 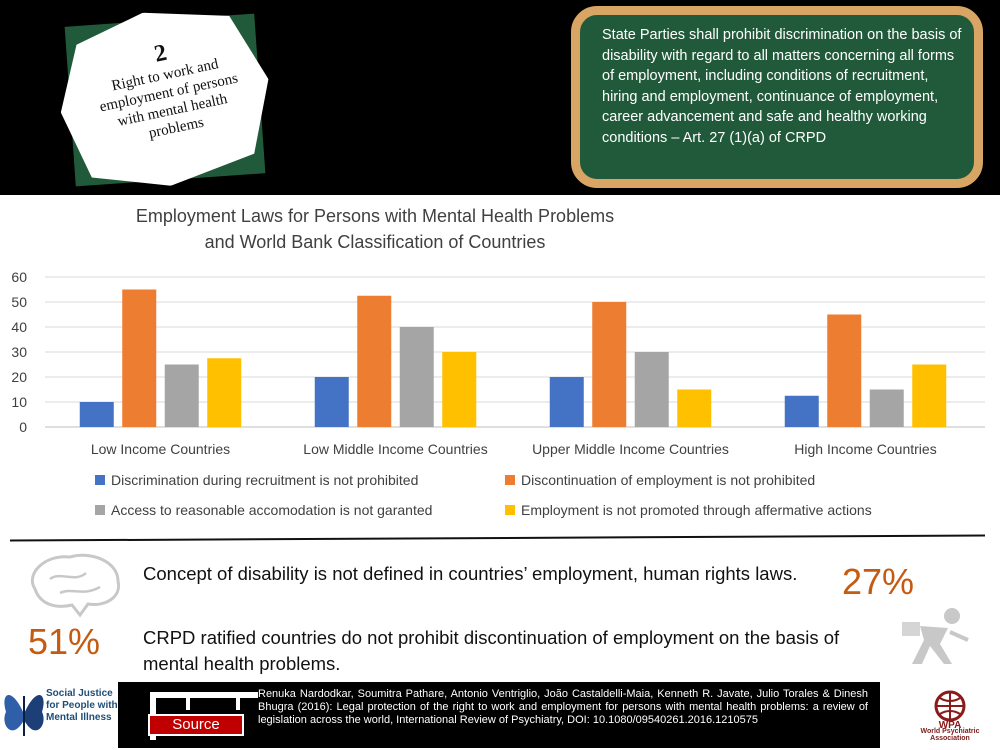 I want to click on x-category-label: Low Income Countries, so click(x=160, y=449).